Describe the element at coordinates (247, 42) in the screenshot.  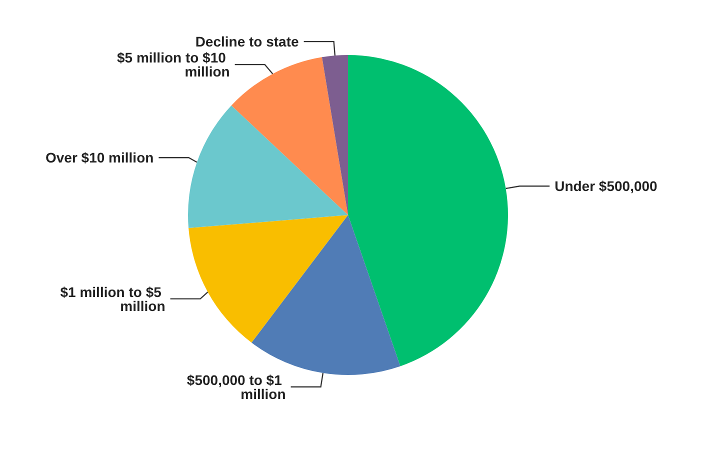
I see `slice-label: Decline to state` at that location.